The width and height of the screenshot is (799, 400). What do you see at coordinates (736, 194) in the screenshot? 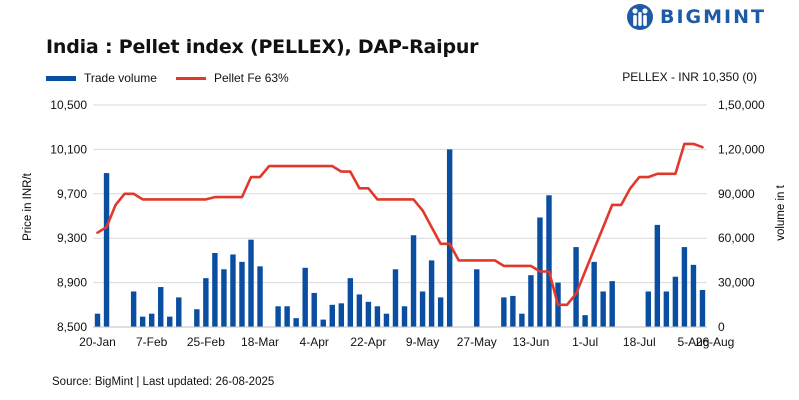
I see `y-right-tick-label: 90,000` at bounding box center [736, 194].